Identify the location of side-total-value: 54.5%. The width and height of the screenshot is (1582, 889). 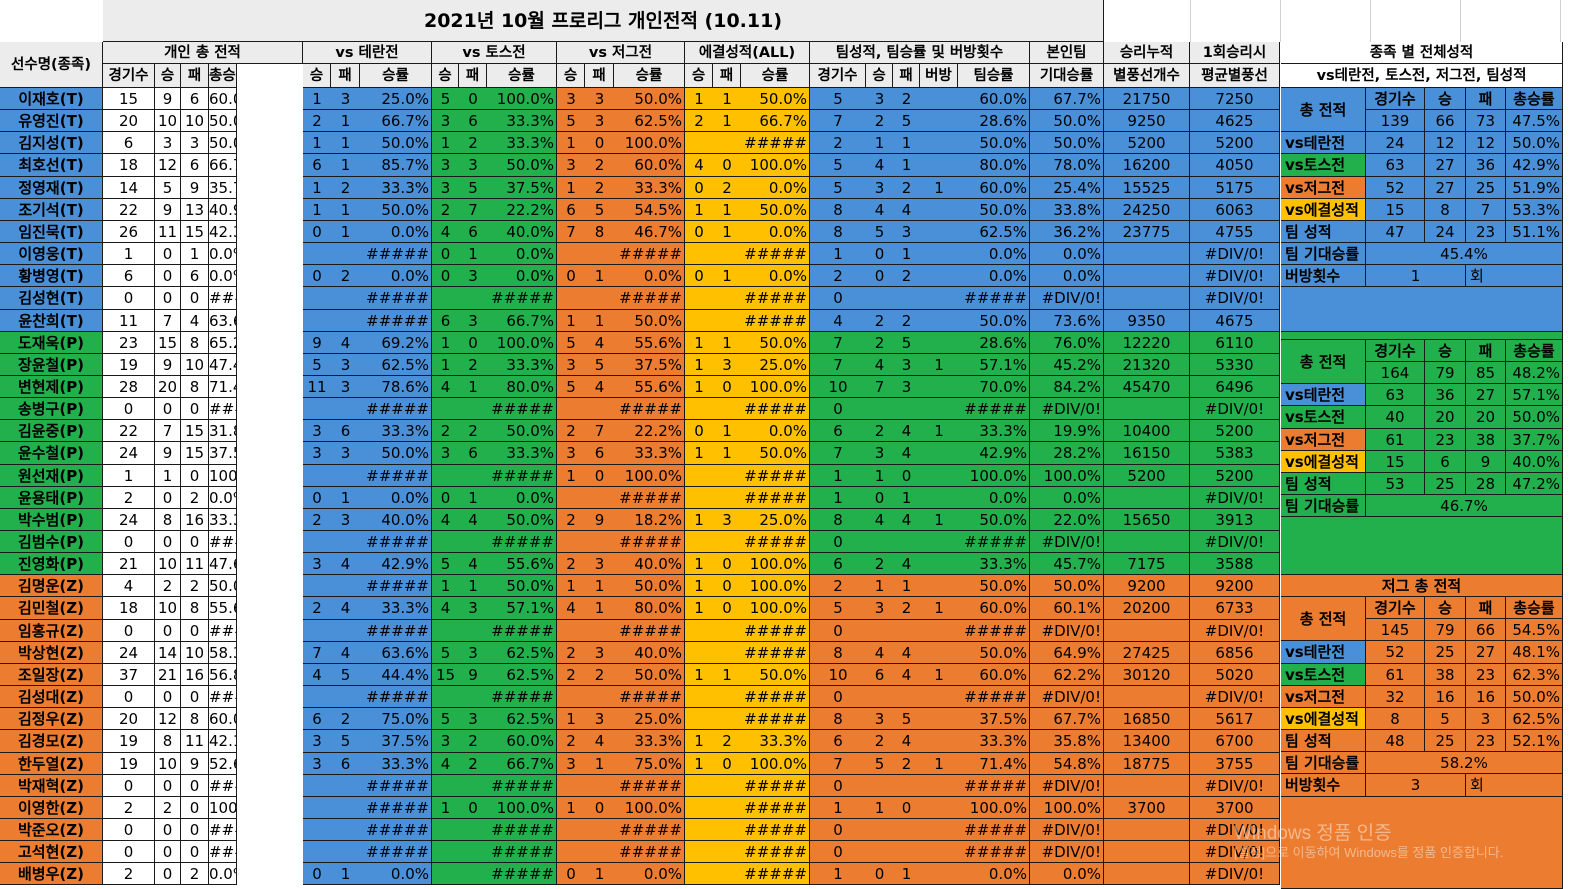
(1534, 630).